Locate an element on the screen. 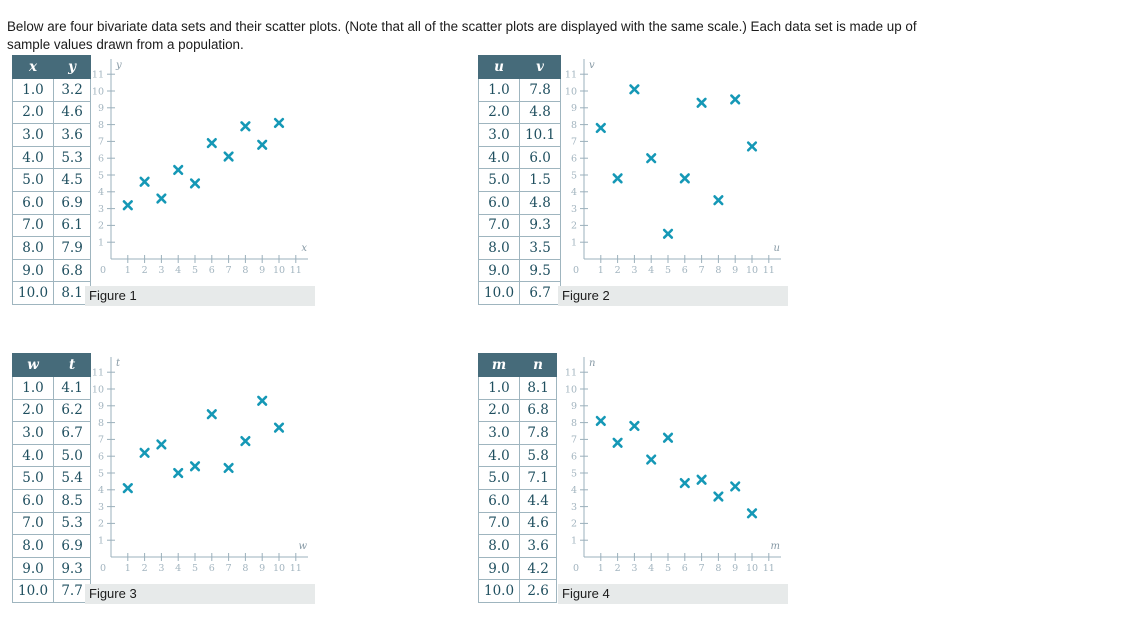  table-cell: 4.4 is located at coordinates (538, 500).